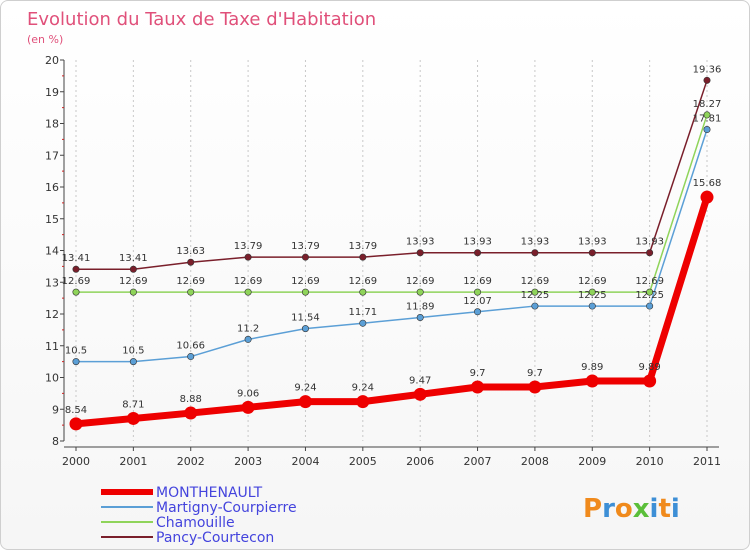 This screenshot has width=750, height=550. Describe the element at coordinates (190, 251) in the screenshot. I see `data-label: 13.63` at that location.